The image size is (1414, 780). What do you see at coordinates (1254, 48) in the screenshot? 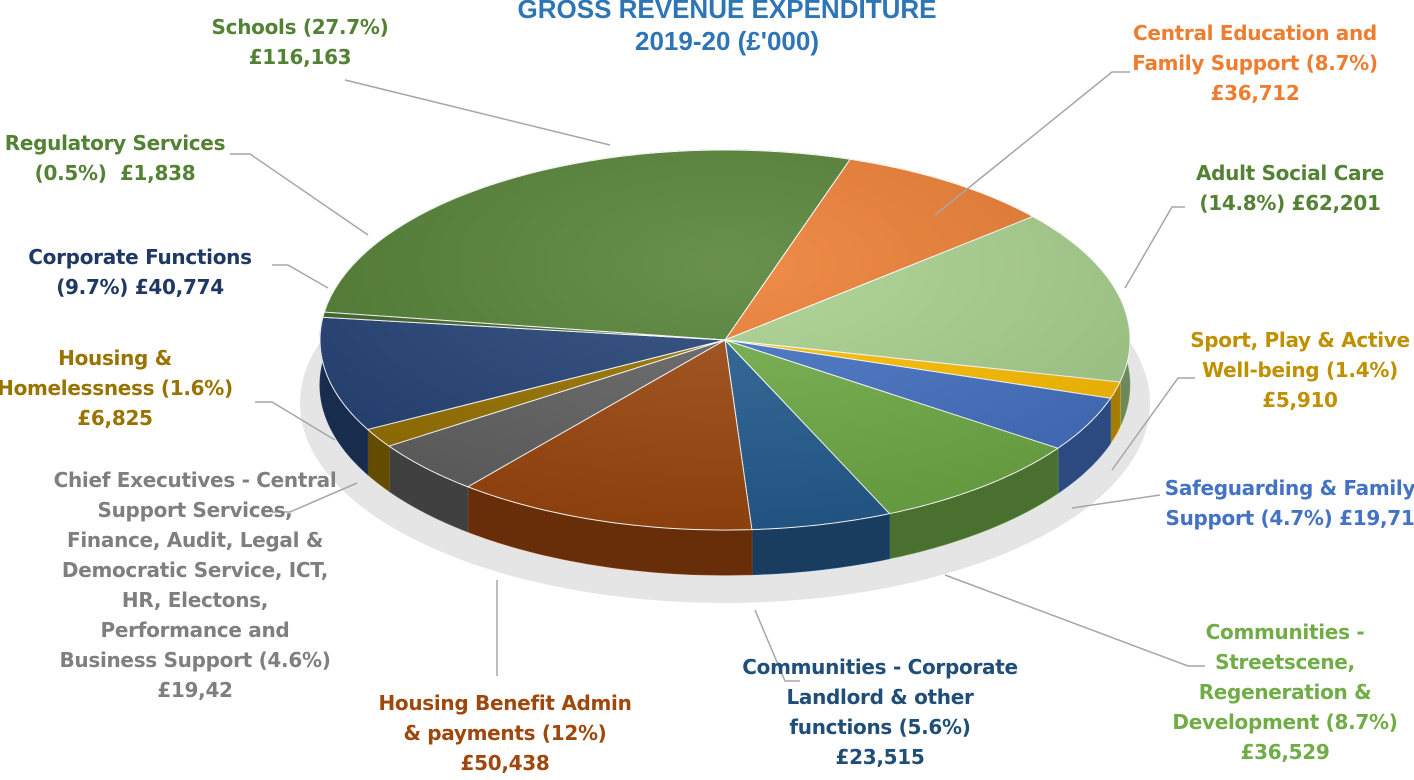
I see `label-name: Central Education and Family Support` at bounding box center [1254, 48].